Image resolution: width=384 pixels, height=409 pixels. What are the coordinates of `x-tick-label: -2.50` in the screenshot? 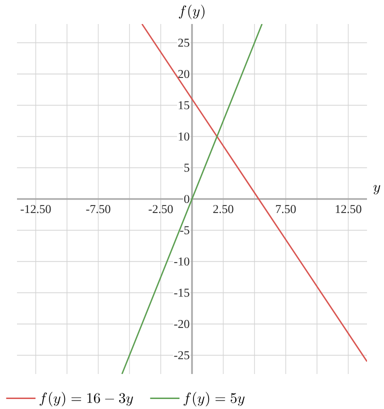 It's located at (160, 209).